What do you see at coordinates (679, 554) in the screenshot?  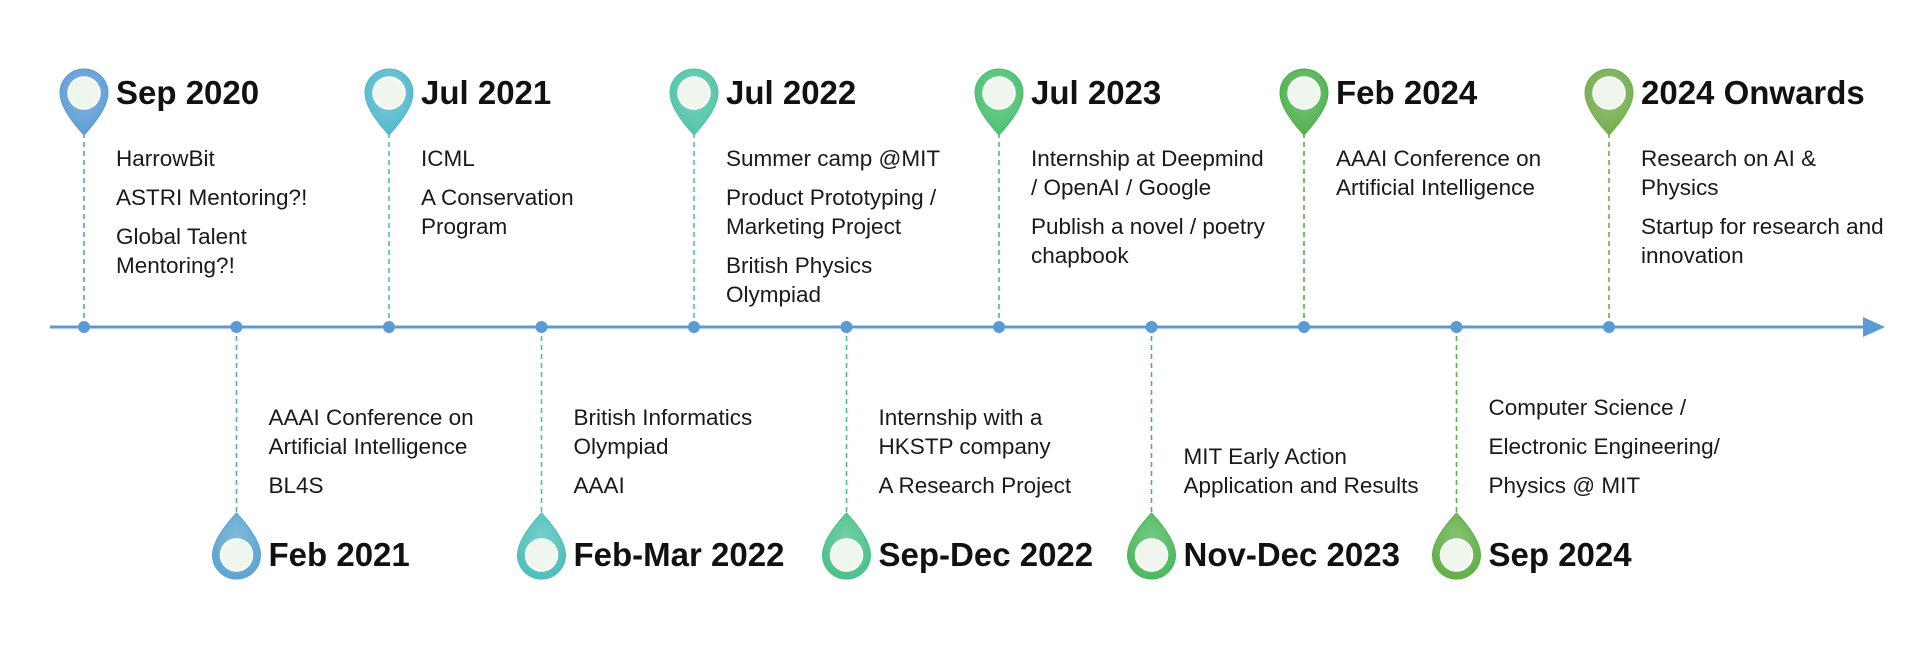 I see `milestone-date: Feb-Mar 2022` at bounding box center [679, 554].